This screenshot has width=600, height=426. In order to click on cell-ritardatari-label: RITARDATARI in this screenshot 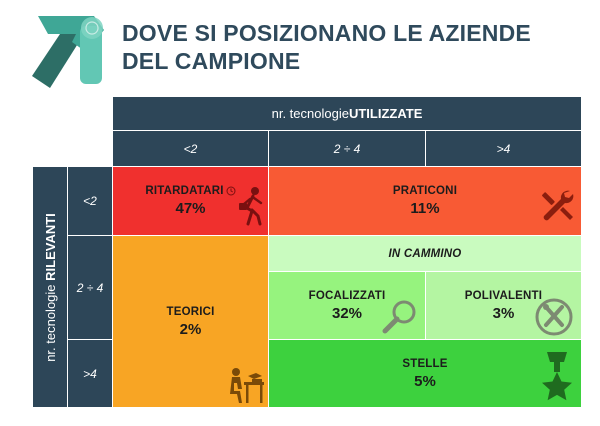, I will do `click(184, 191)`.